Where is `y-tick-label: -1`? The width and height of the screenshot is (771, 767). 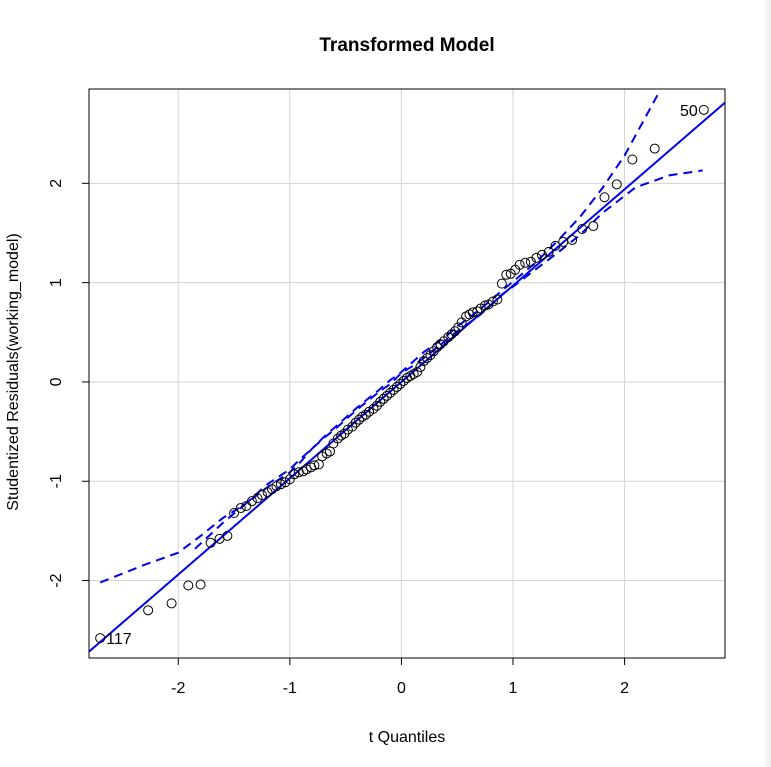 y-tick-label: -1 is located at coordinates (56, 481).